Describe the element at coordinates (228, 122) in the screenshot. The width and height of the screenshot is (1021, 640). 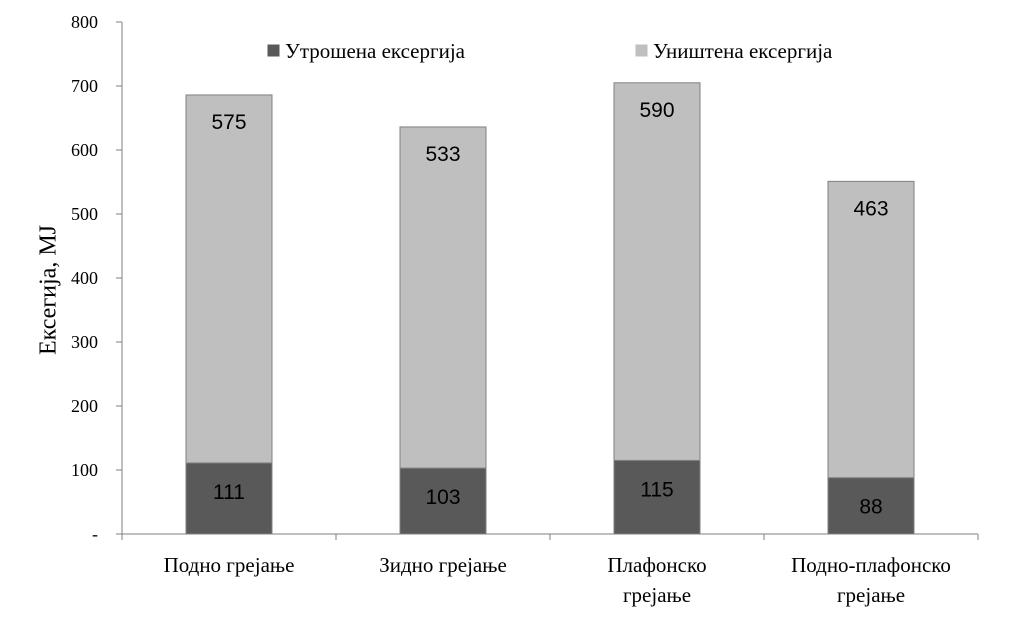
I see `data-label: 575` at that location.